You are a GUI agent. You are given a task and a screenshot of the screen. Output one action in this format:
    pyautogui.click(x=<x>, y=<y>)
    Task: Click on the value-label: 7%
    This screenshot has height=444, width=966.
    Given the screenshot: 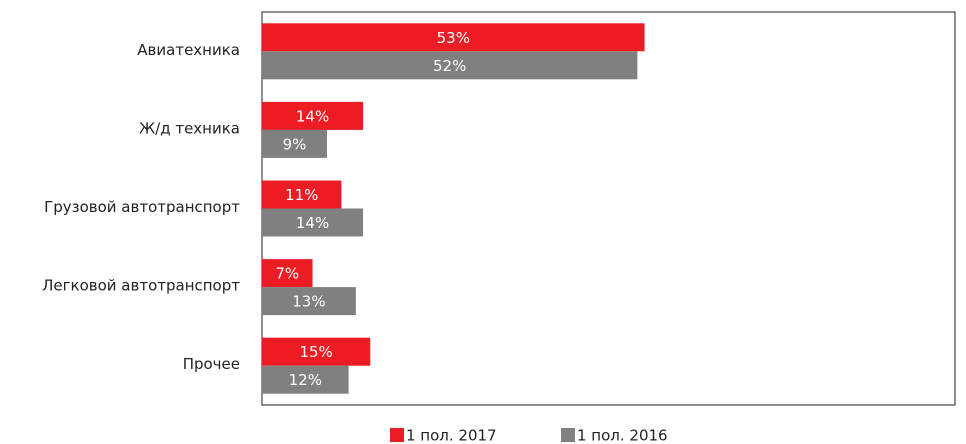 What is the action you would take?
    pyautogui.click(x=287, y=274)
    